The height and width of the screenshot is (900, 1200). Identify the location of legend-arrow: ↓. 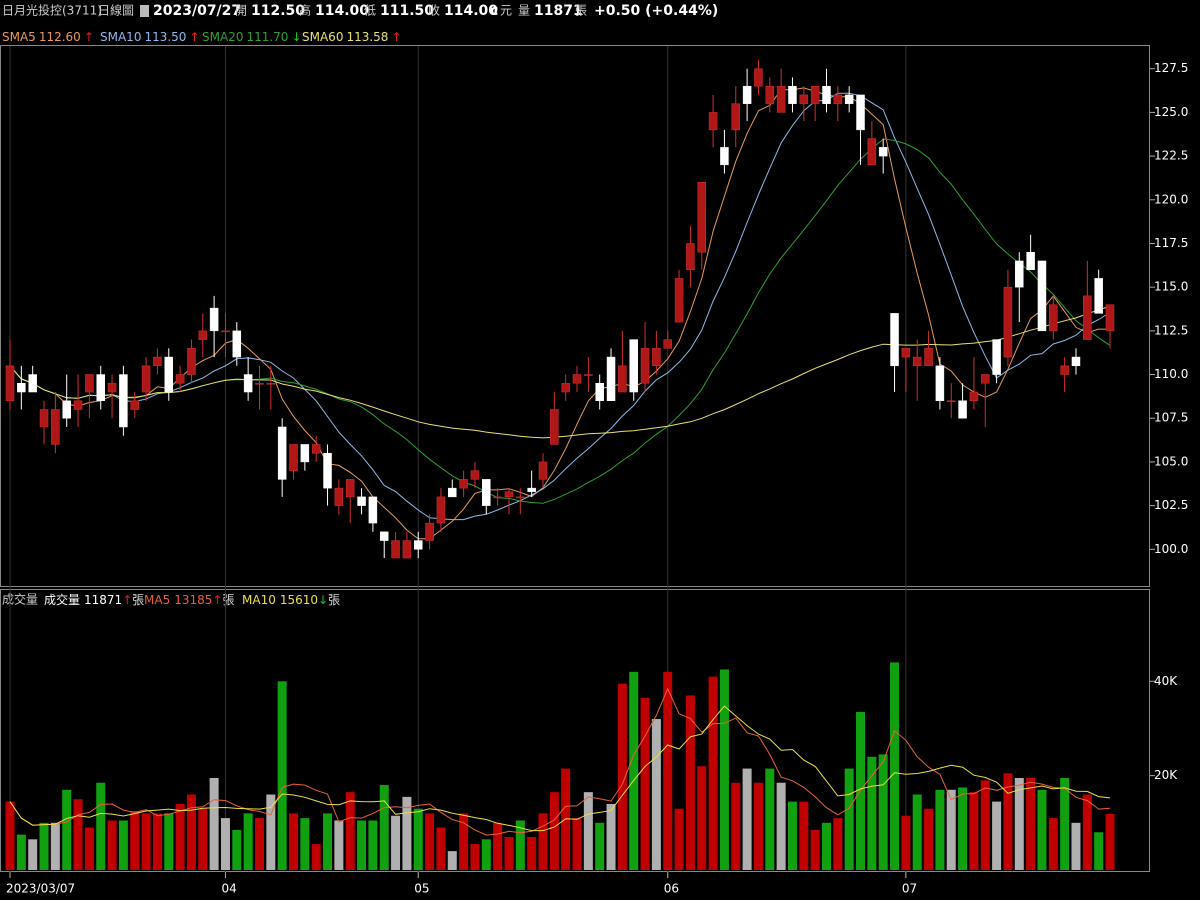
(296, 37).